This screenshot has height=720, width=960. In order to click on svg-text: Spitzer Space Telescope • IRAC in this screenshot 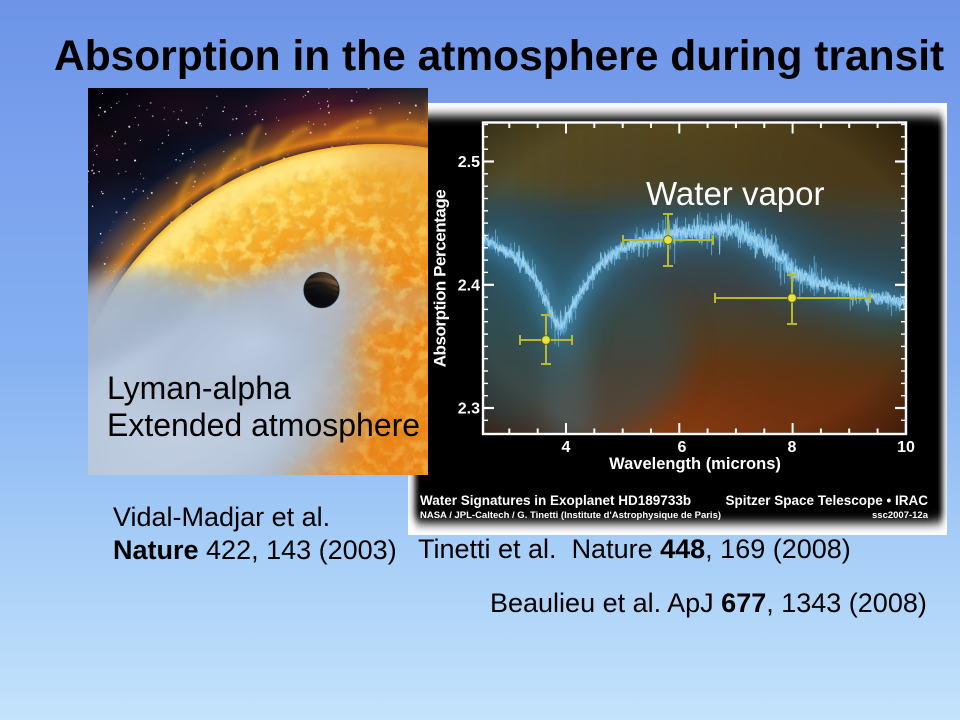, I will do `click(826, 500)`.